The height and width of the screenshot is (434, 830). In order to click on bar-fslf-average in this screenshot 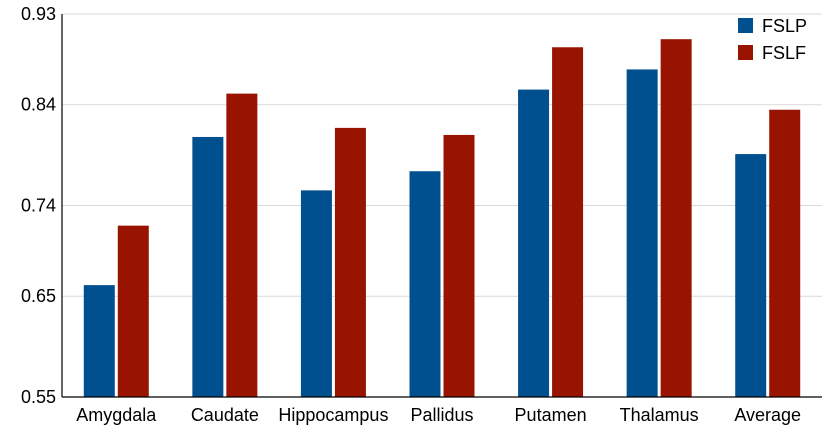, I will do `click(785, 253)`.